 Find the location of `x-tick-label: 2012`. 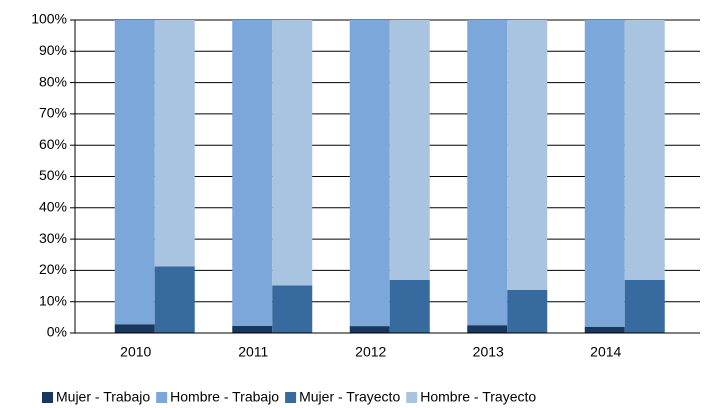

x-tick-label: 2012 is located at coordinates (370, 352).